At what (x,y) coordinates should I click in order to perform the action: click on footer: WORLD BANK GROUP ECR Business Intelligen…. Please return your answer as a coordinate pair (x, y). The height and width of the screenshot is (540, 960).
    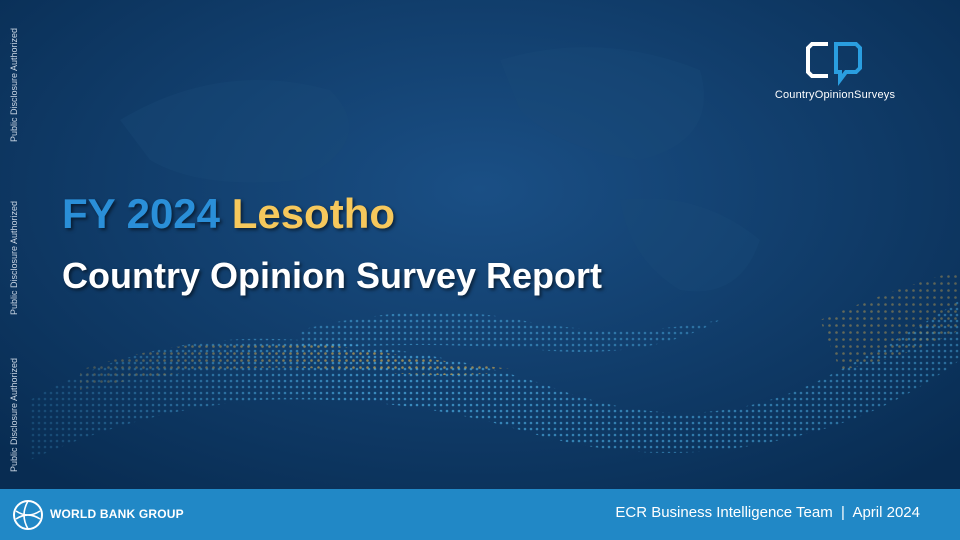
    Looking at the image, I should click on (480, 514).